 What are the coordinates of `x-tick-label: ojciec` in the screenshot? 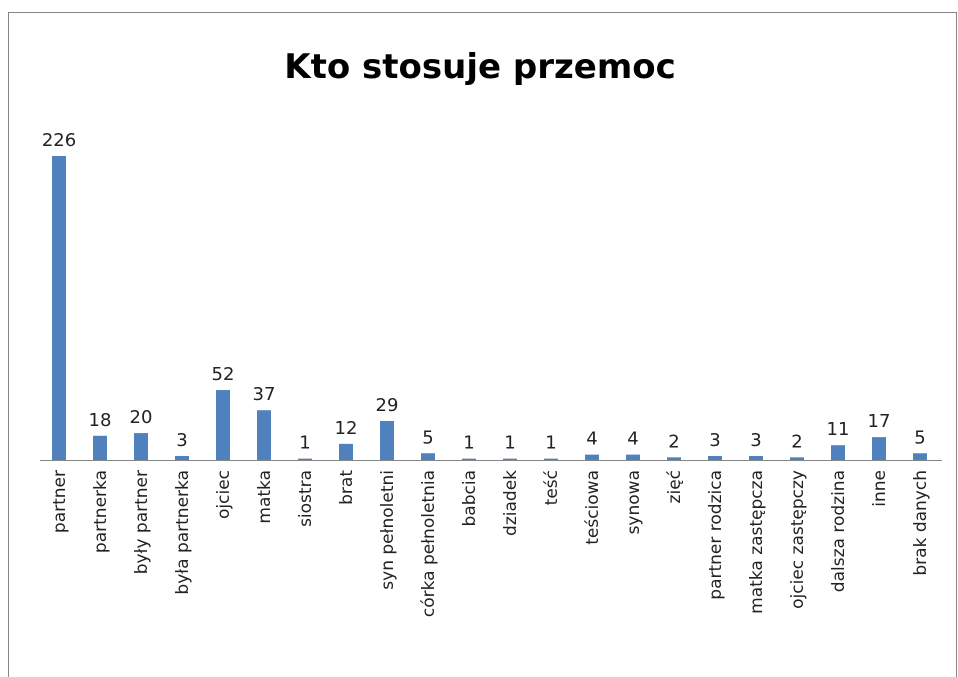 It's located at (224, 494).